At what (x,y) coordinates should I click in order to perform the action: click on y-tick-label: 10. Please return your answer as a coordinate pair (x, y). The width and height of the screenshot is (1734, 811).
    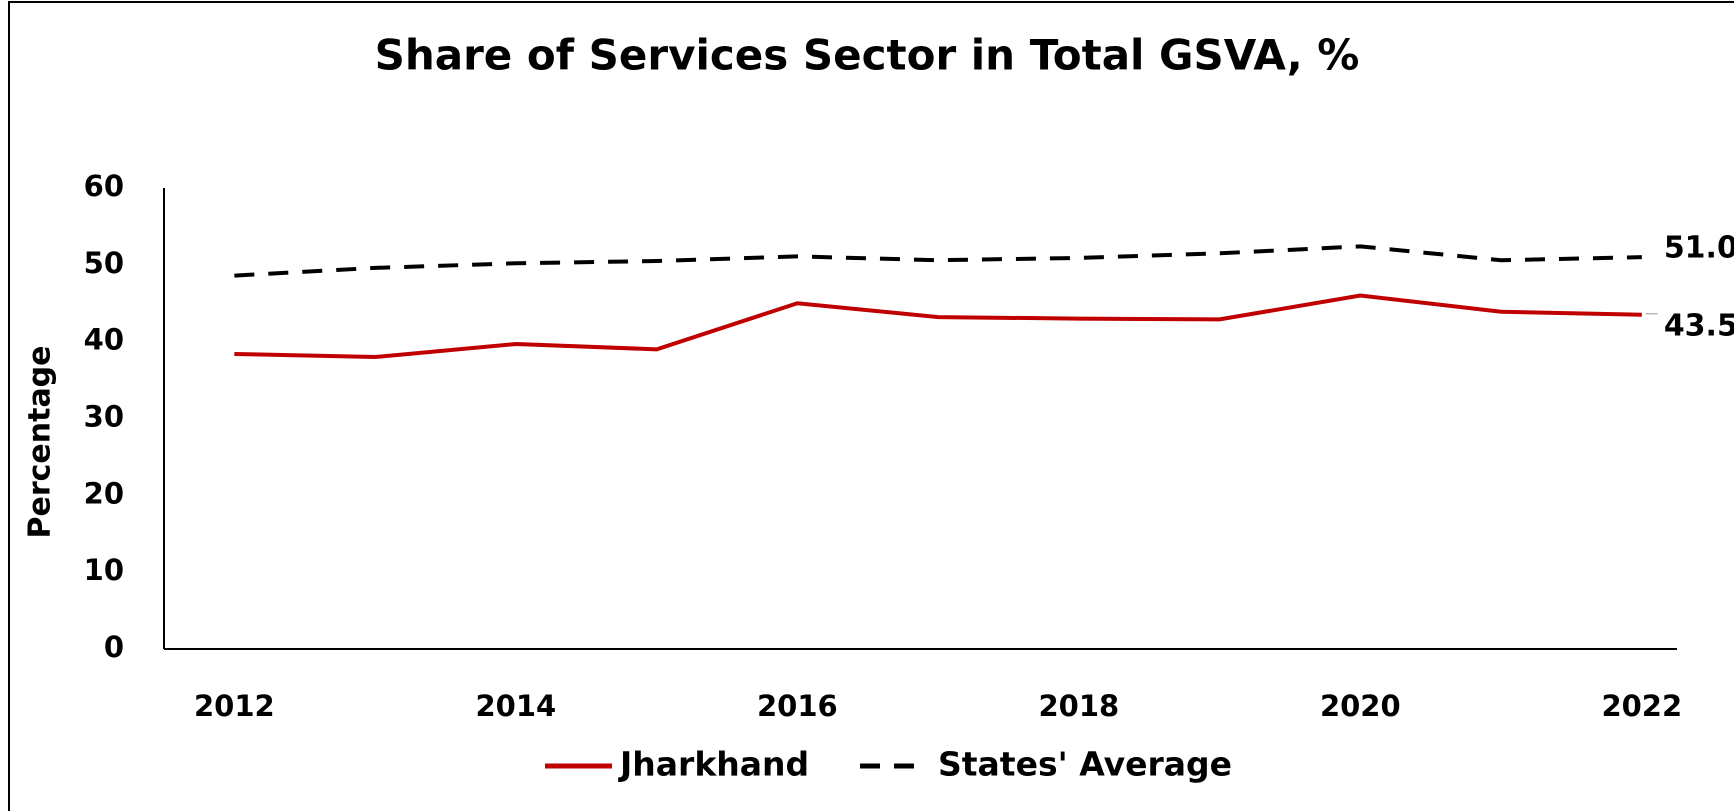
    Looking at the image, I should click on (104, 570).